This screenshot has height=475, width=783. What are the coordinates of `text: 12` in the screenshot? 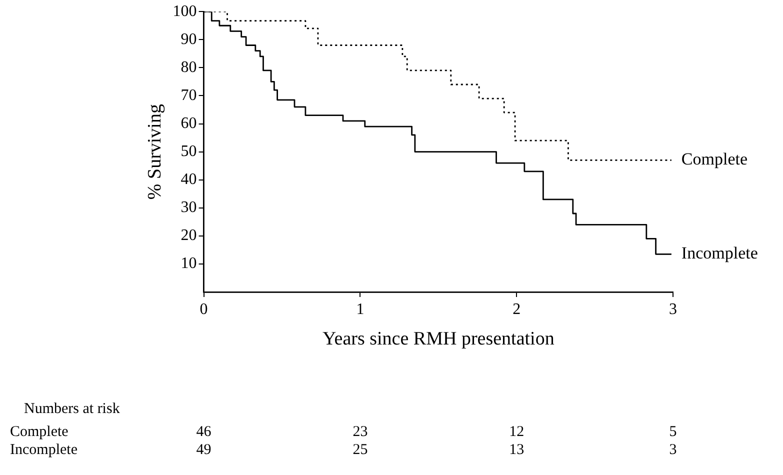 It's located at (516, 432).